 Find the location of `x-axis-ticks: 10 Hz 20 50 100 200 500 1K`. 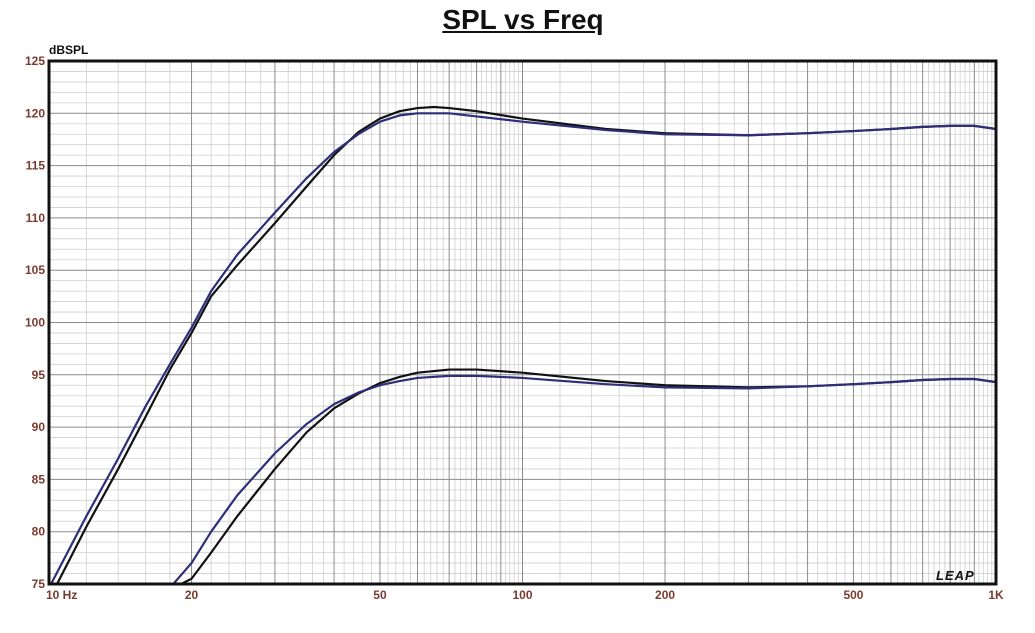

x-axis-ticks: 10 Hz 20 50 100 200 500 1K is located at coordinates (525, 595).